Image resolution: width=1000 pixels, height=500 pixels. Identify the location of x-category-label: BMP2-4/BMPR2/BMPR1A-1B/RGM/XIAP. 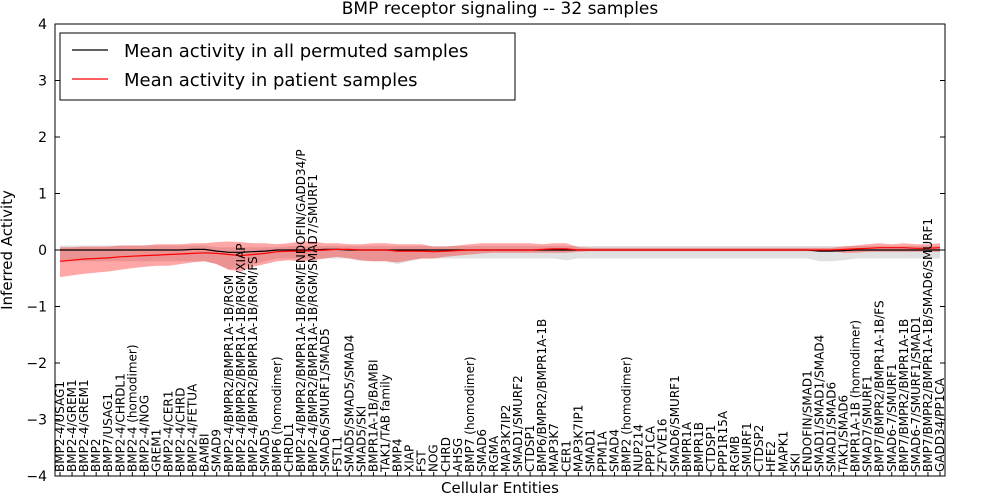
(241, 357).